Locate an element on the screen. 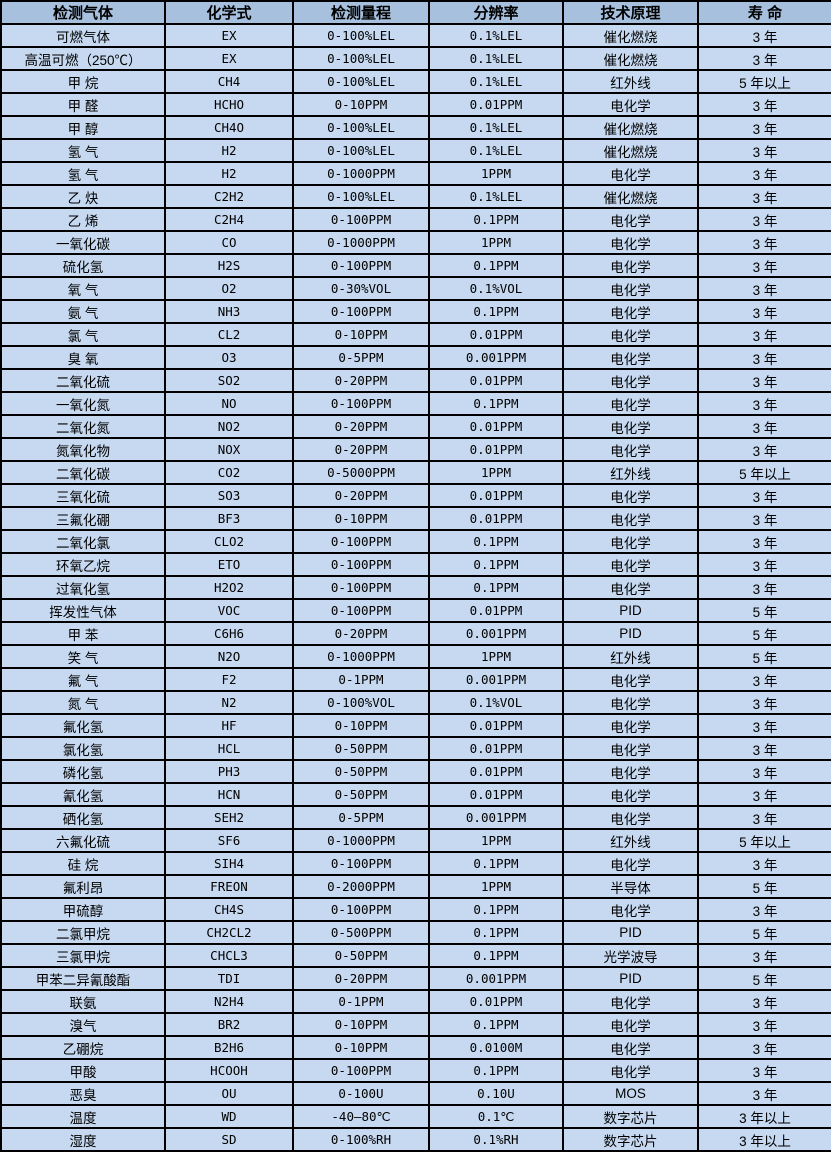 The image size is (831, 1152). cell-formula: NO is located at coordinates (229, 403).